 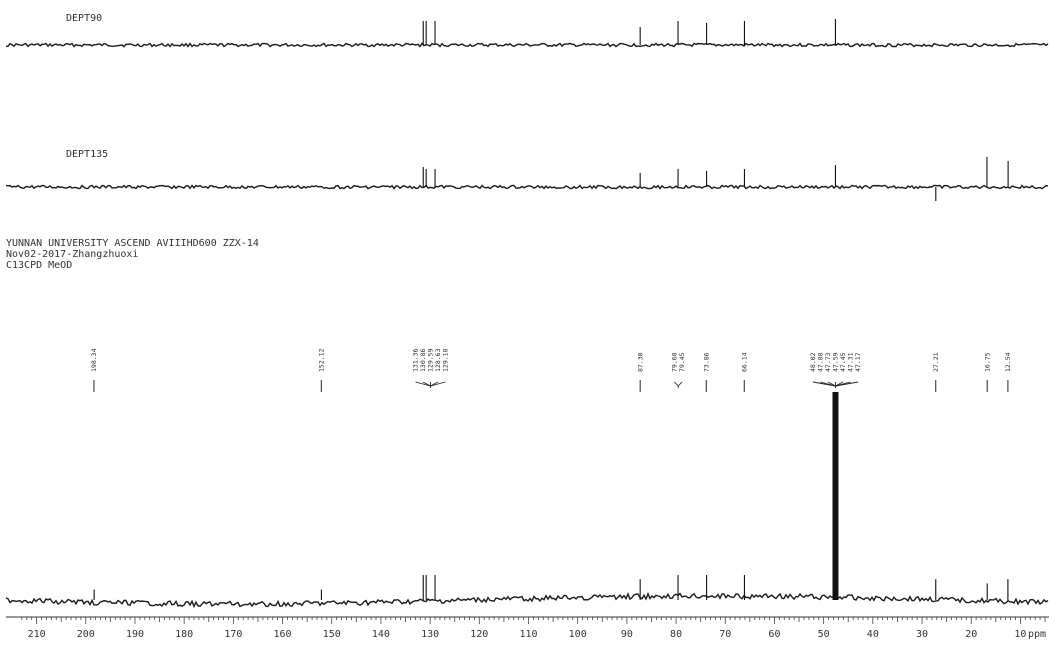 What do you see at coordinates (725, 634) in the screenshot?
I see `x-tick-label-70: 70` at bounding box center [725, 634].